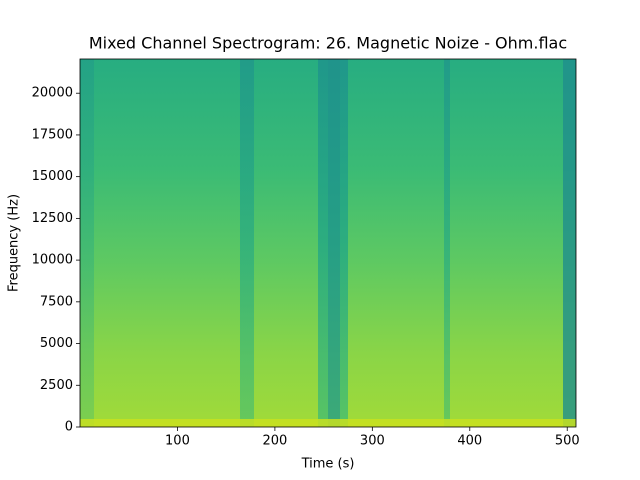 The width and height of the screenshot is (640, 480). I want to click on x-axis-label: Time (s), so click(328, 464).